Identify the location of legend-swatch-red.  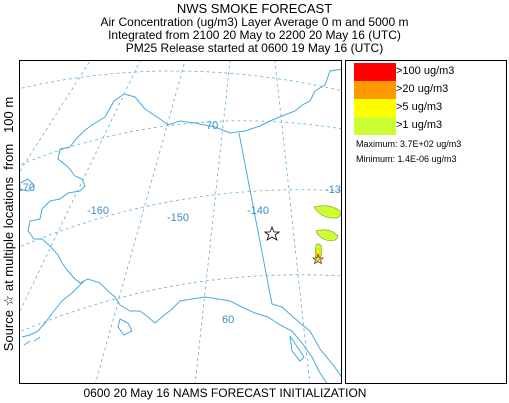
(375, 72).